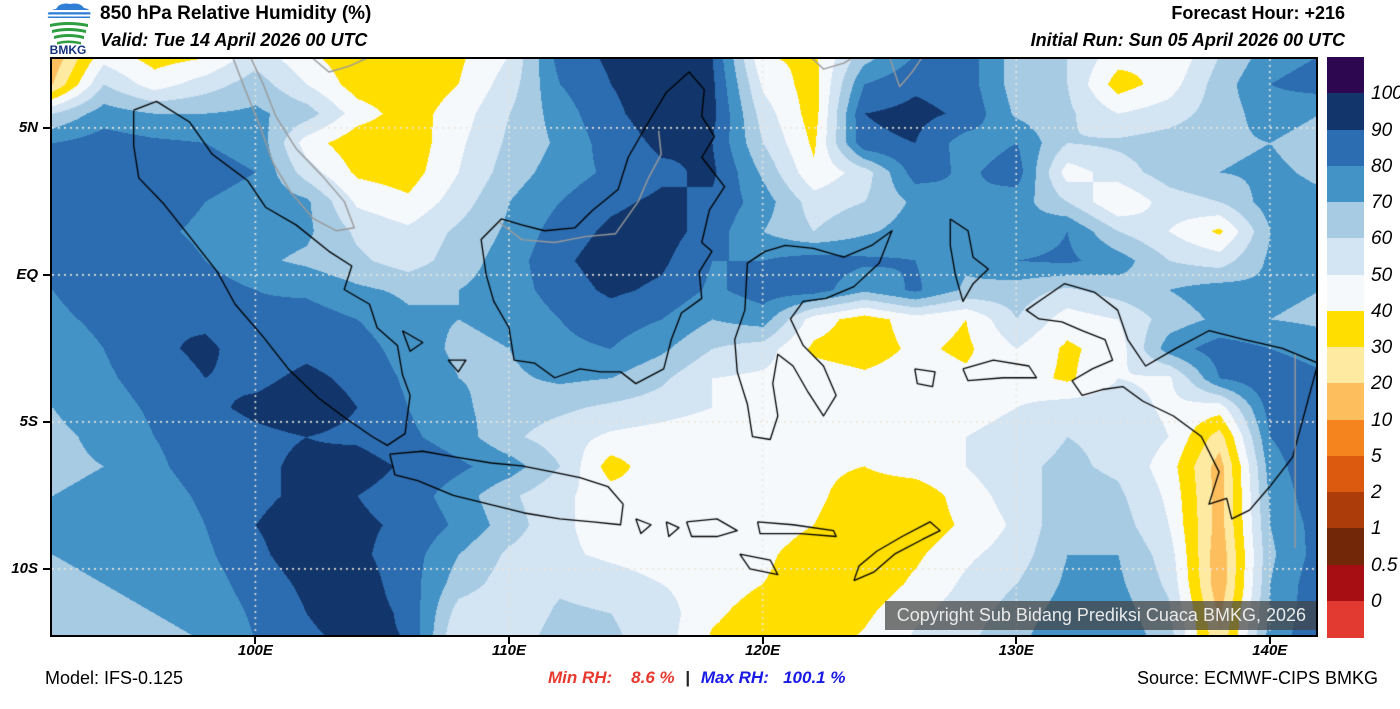 The width and height of the screenshot is (1400, 709). Describe the element at coordinates (1187, 40) in the screenshot. I see `initial-run: Initial Run: Sun 05 April 2026 00 UTC` at that location.